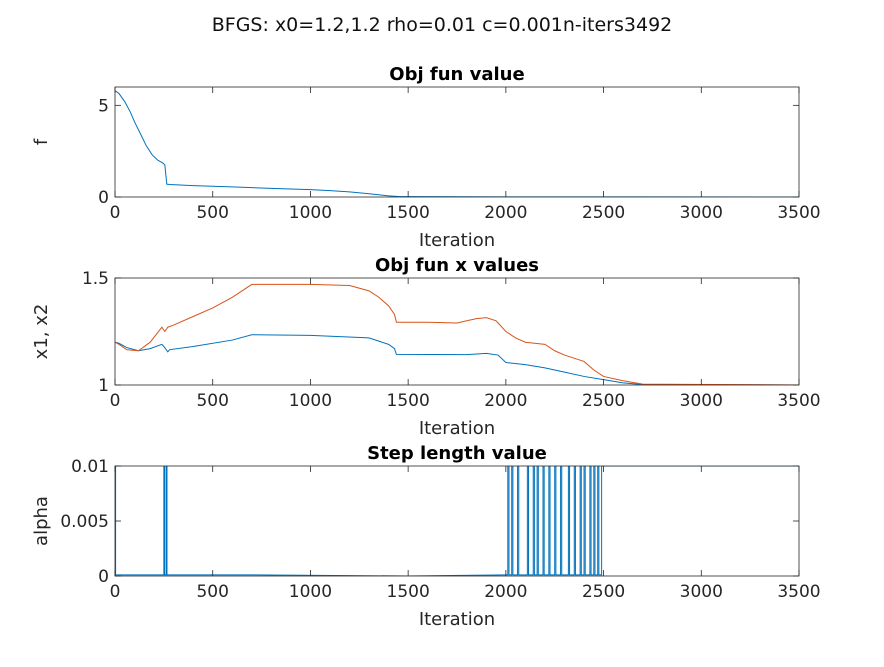 The image size is (884, 667). Describe the element at coordinates (41, 521) in the screenshot. I see `y-axis-label: alpha` at that location.